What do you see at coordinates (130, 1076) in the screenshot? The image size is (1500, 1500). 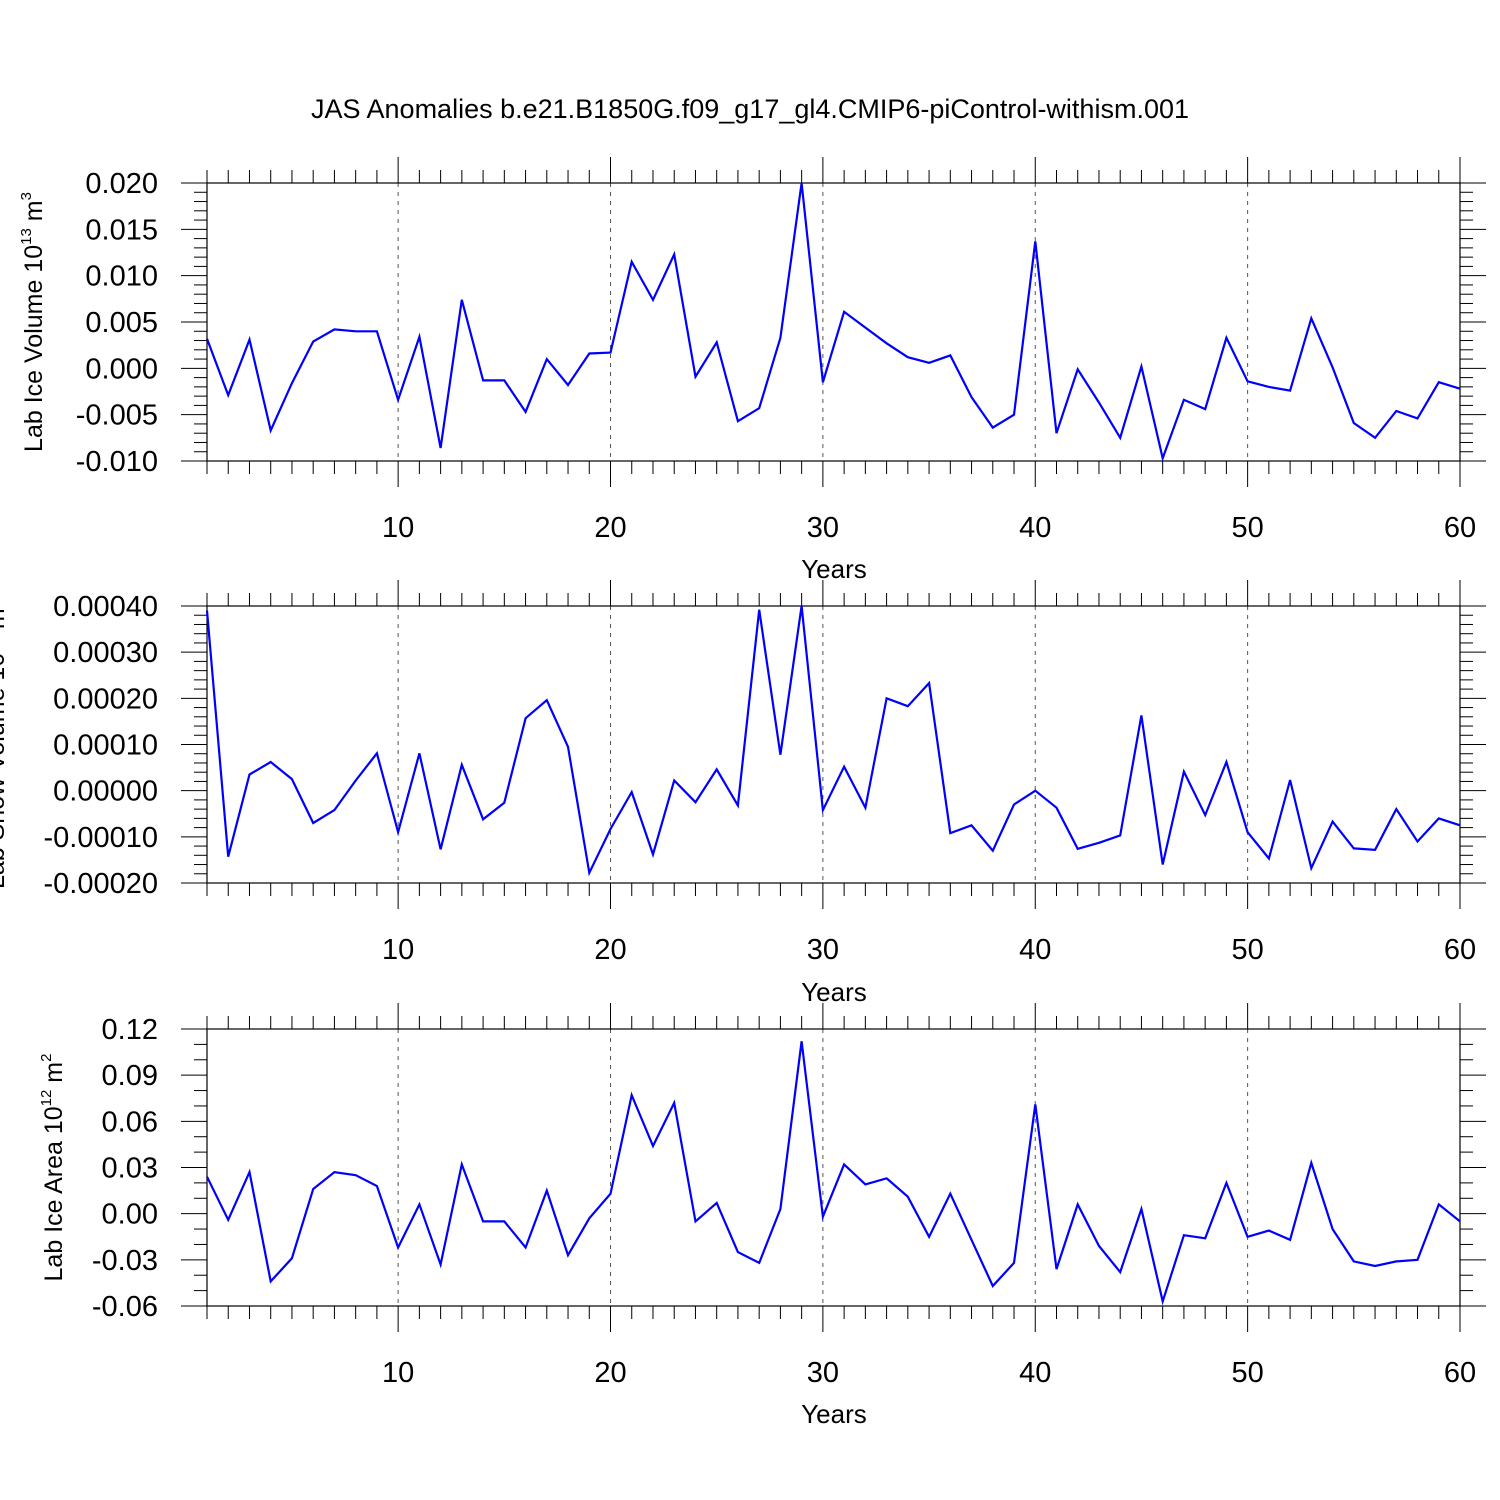 I see `y-tick-label: 0.09` at bounding box center [130, 1076].